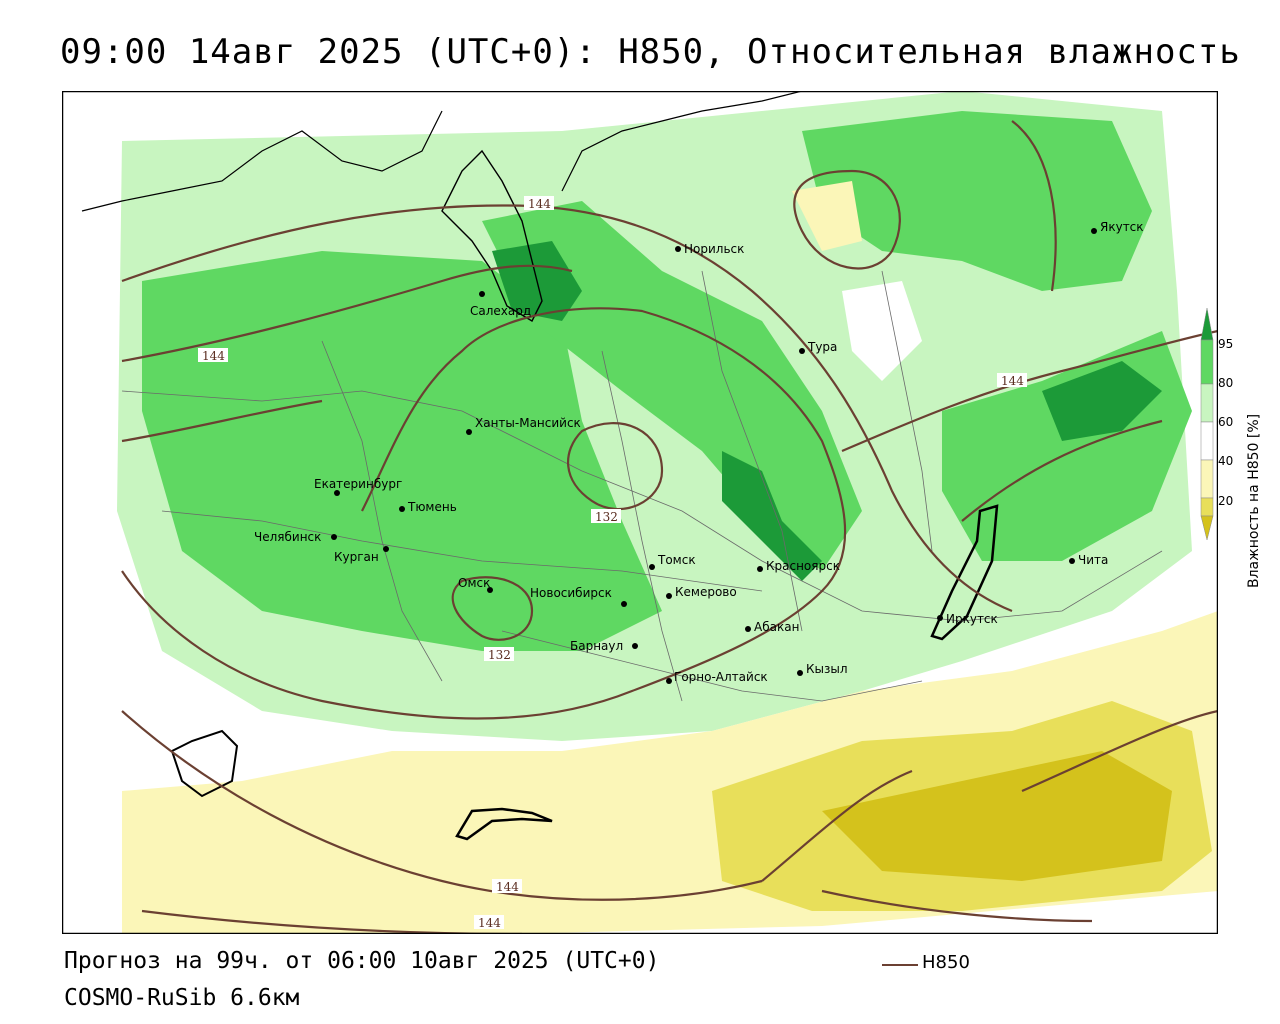 This screenshot has width=1280, height=1024. What do you see at coordinates (432, 507) in the screenshot?
I see `svg-text: Тюмень` at bounding box center [432, 507].